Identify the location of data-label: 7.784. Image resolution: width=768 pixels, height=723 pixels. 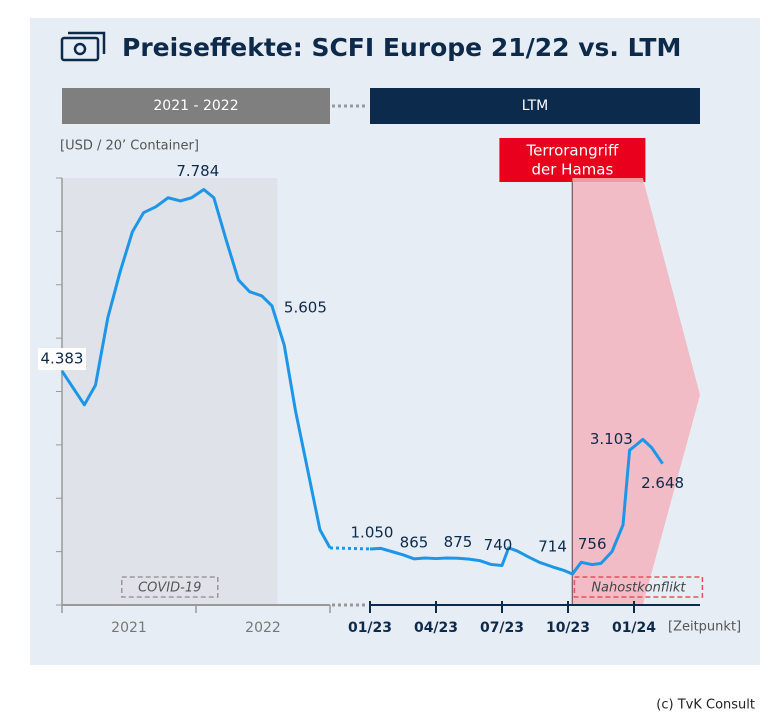
(197, 171).